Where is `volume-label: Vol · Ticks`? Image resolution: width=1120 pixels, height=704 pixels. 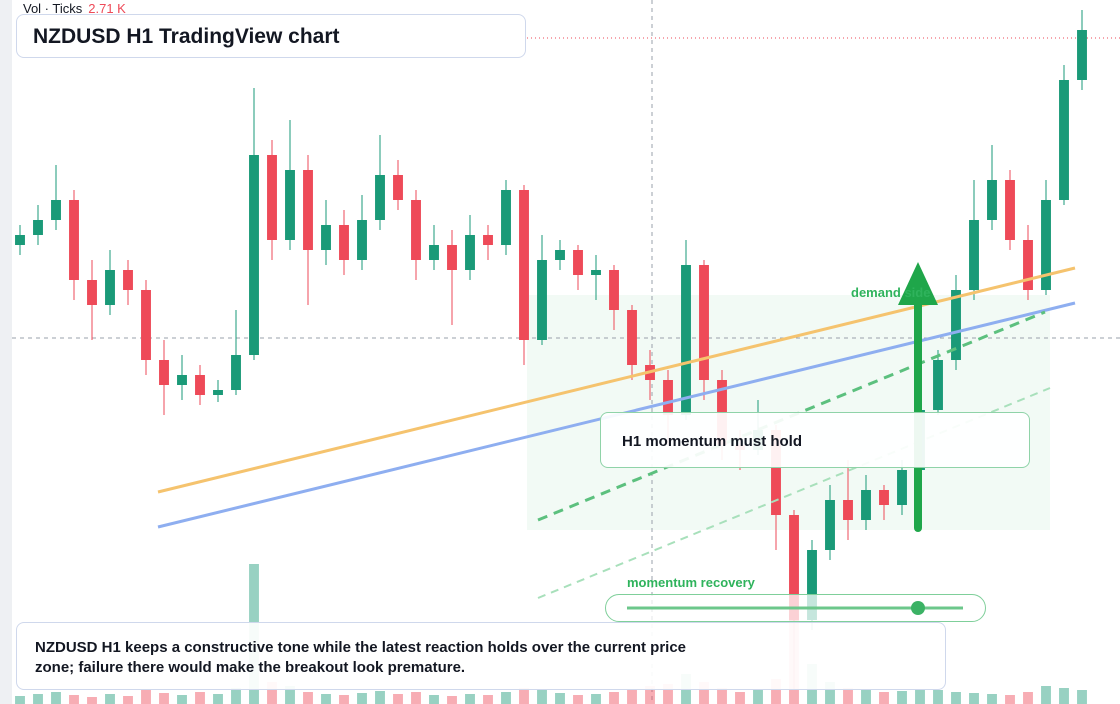 volume-label: Vol · Ticks is located at coordinates (53, 8).